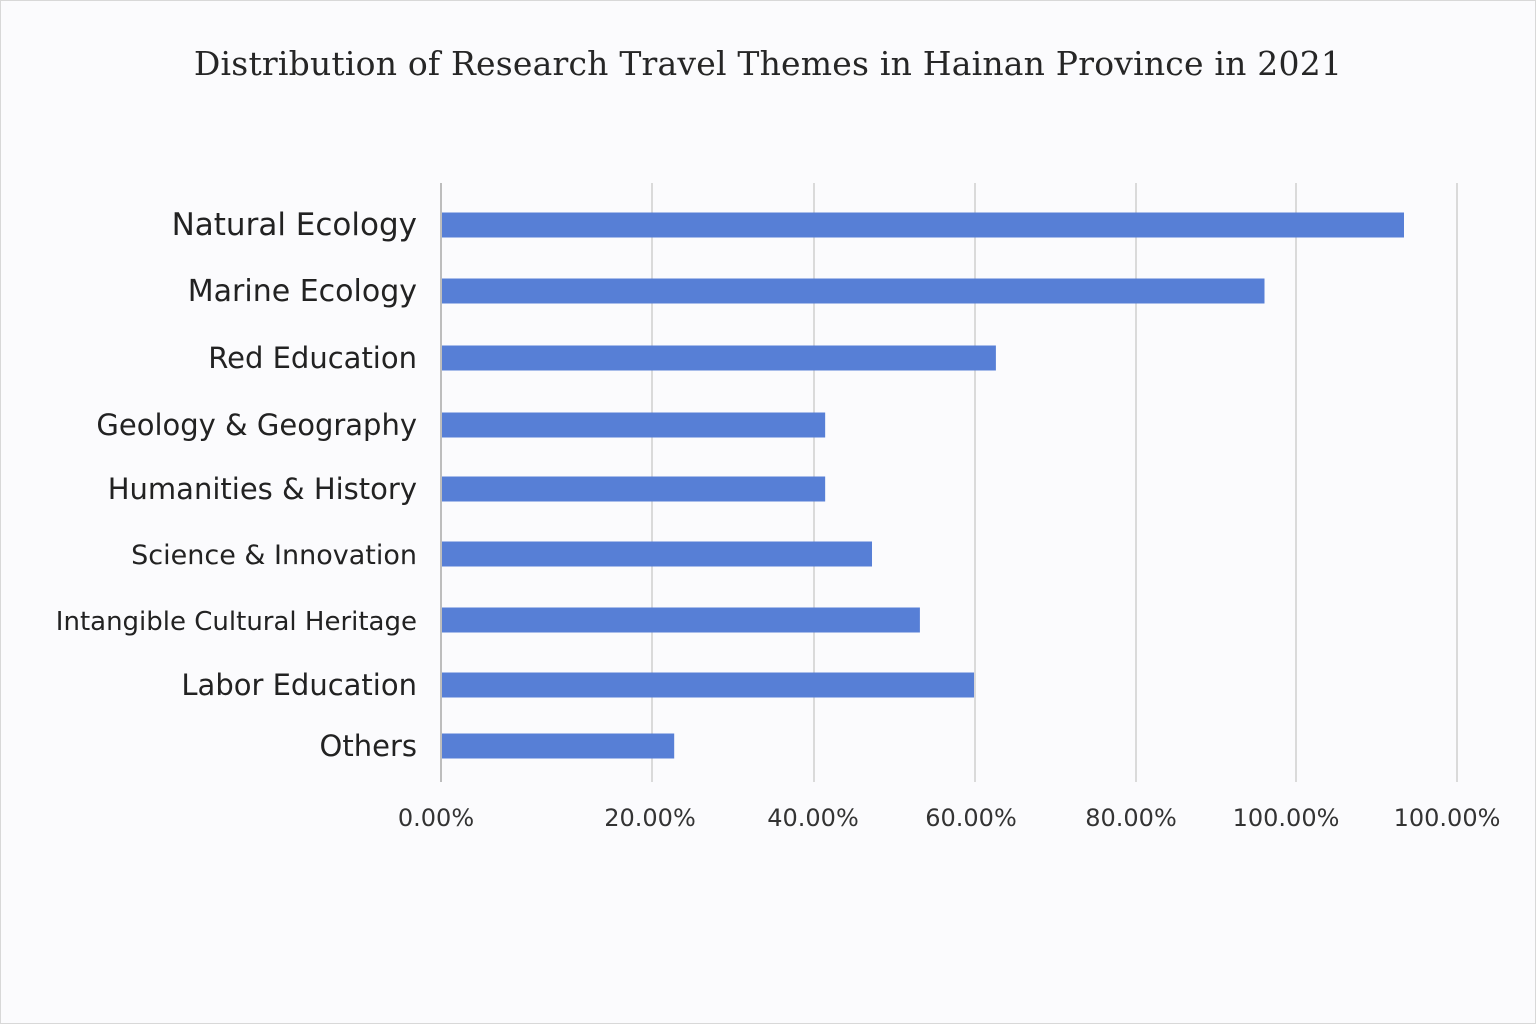  What do you see at coordinates (1131, 818) in the screenshot?
I see `x-tick-label: 80.00%` at bounding box center [1131, 818].